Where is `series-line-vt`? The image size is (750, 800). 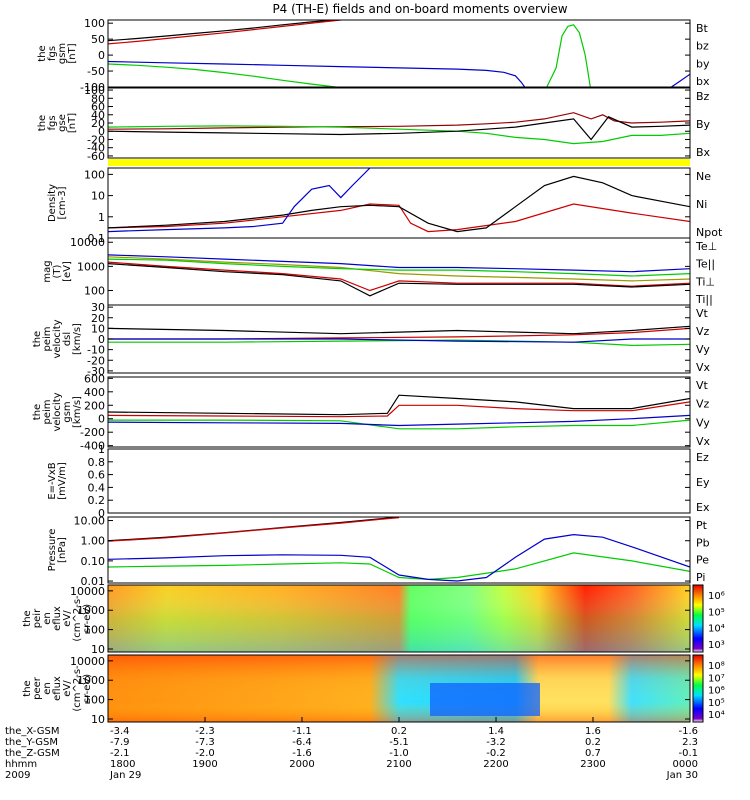 series-line-vt is located at coordinates (399, 330).